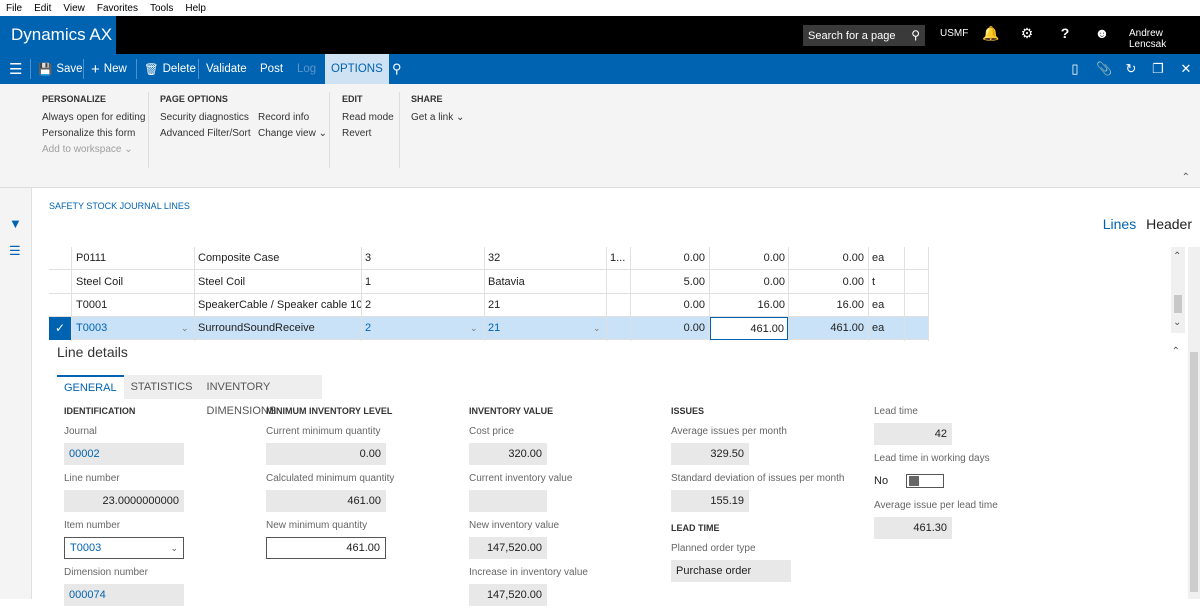 The image size is (1200, 614). What do you see at coordinates (731, 571) in the screenshot?
I see `planned-order-type-field: Purchase order` at bounding box center [731, 571].